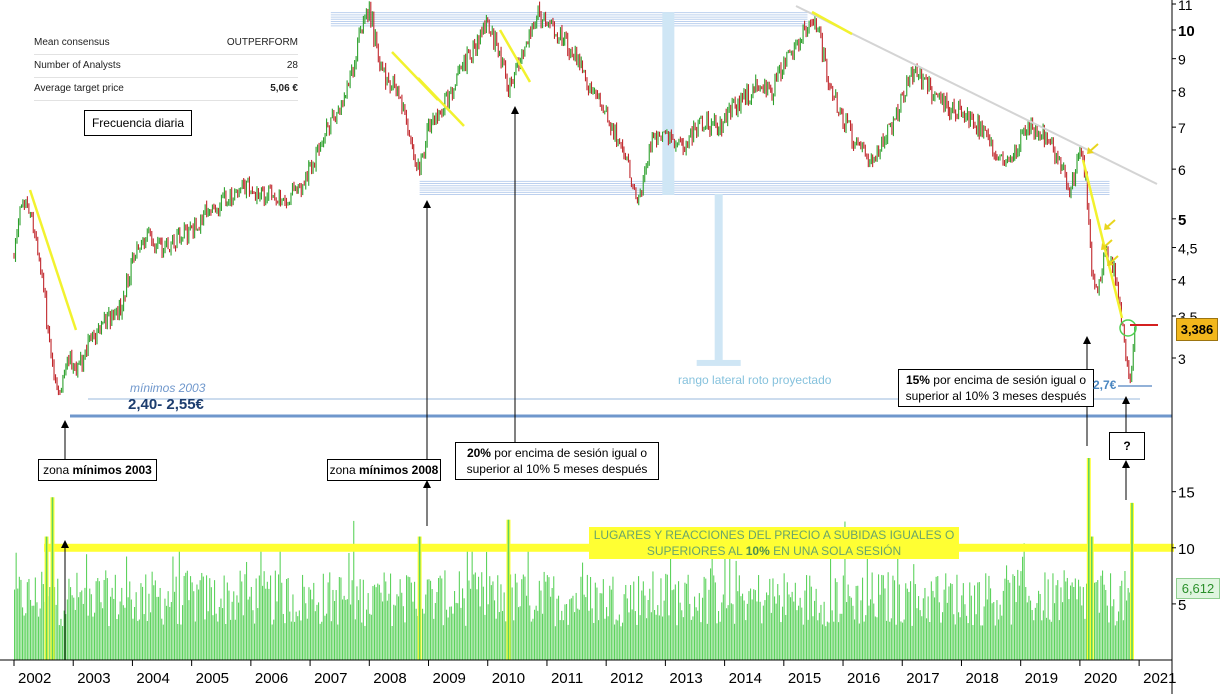 This screenshot has width=1225, height=694. I want to click on year-tick-label: 2012, so click(626, 678).